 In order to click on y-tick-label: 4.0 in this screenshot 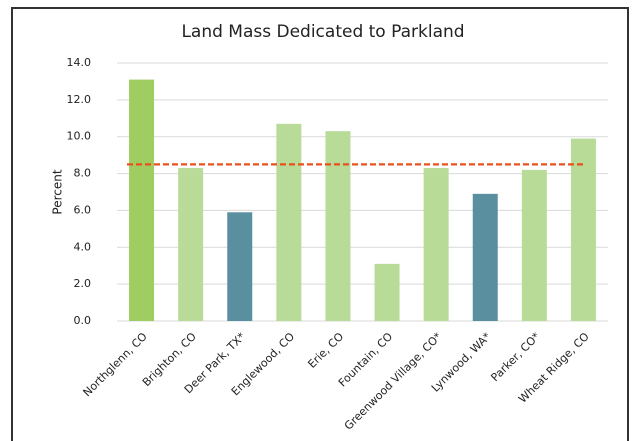, I will do `click(83, 246)`.